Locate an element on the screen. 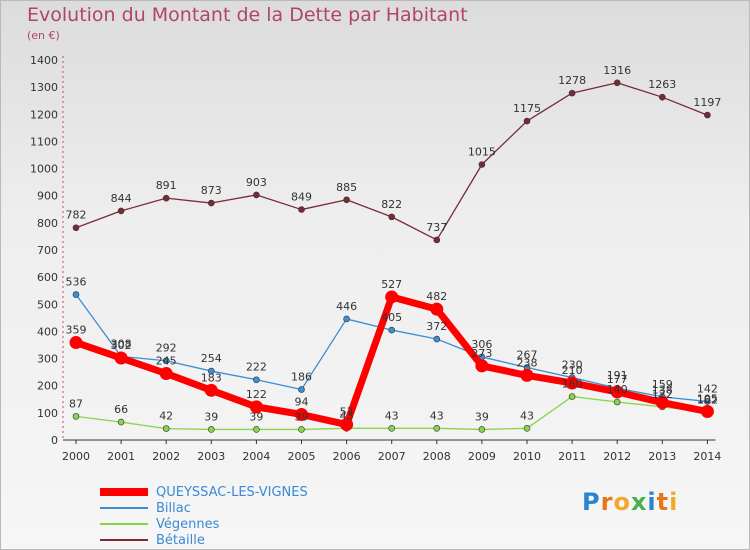 This screenshot has width=750, height=550. x-tick-label: 2014 is located at coordinates (707, 456).